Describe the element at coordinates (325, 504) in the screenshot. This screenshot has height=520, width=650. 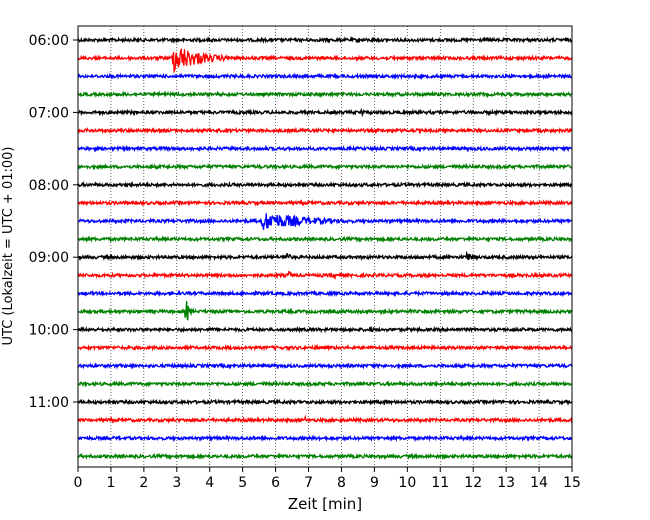
I see `x-axis-label: Zeit [min]` at that location.